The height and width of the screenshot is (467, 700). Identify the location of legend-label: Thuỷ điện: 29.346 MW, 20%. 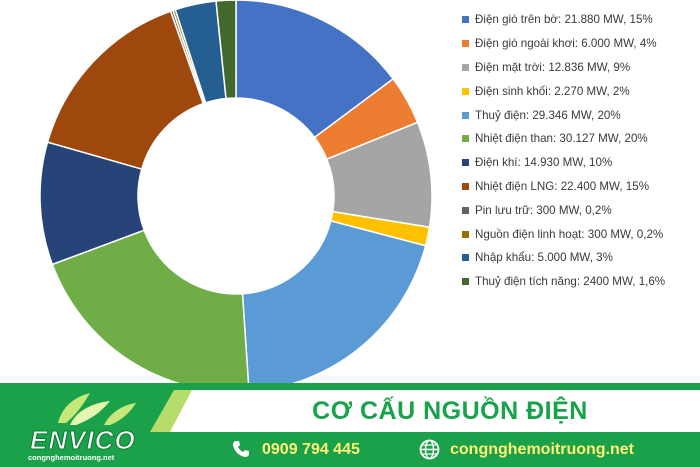
(548, 115).